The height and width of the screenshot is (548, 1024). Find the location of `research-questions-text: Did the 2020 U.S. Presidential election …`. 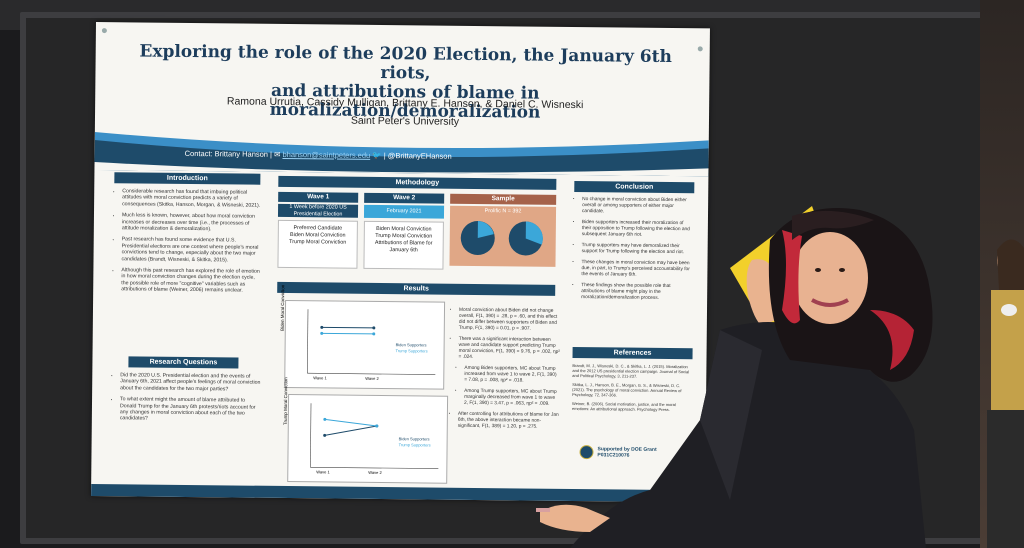

research-questions-text: Did the 2020 U.S. Presidential election … is located at coordinates (187, 400).